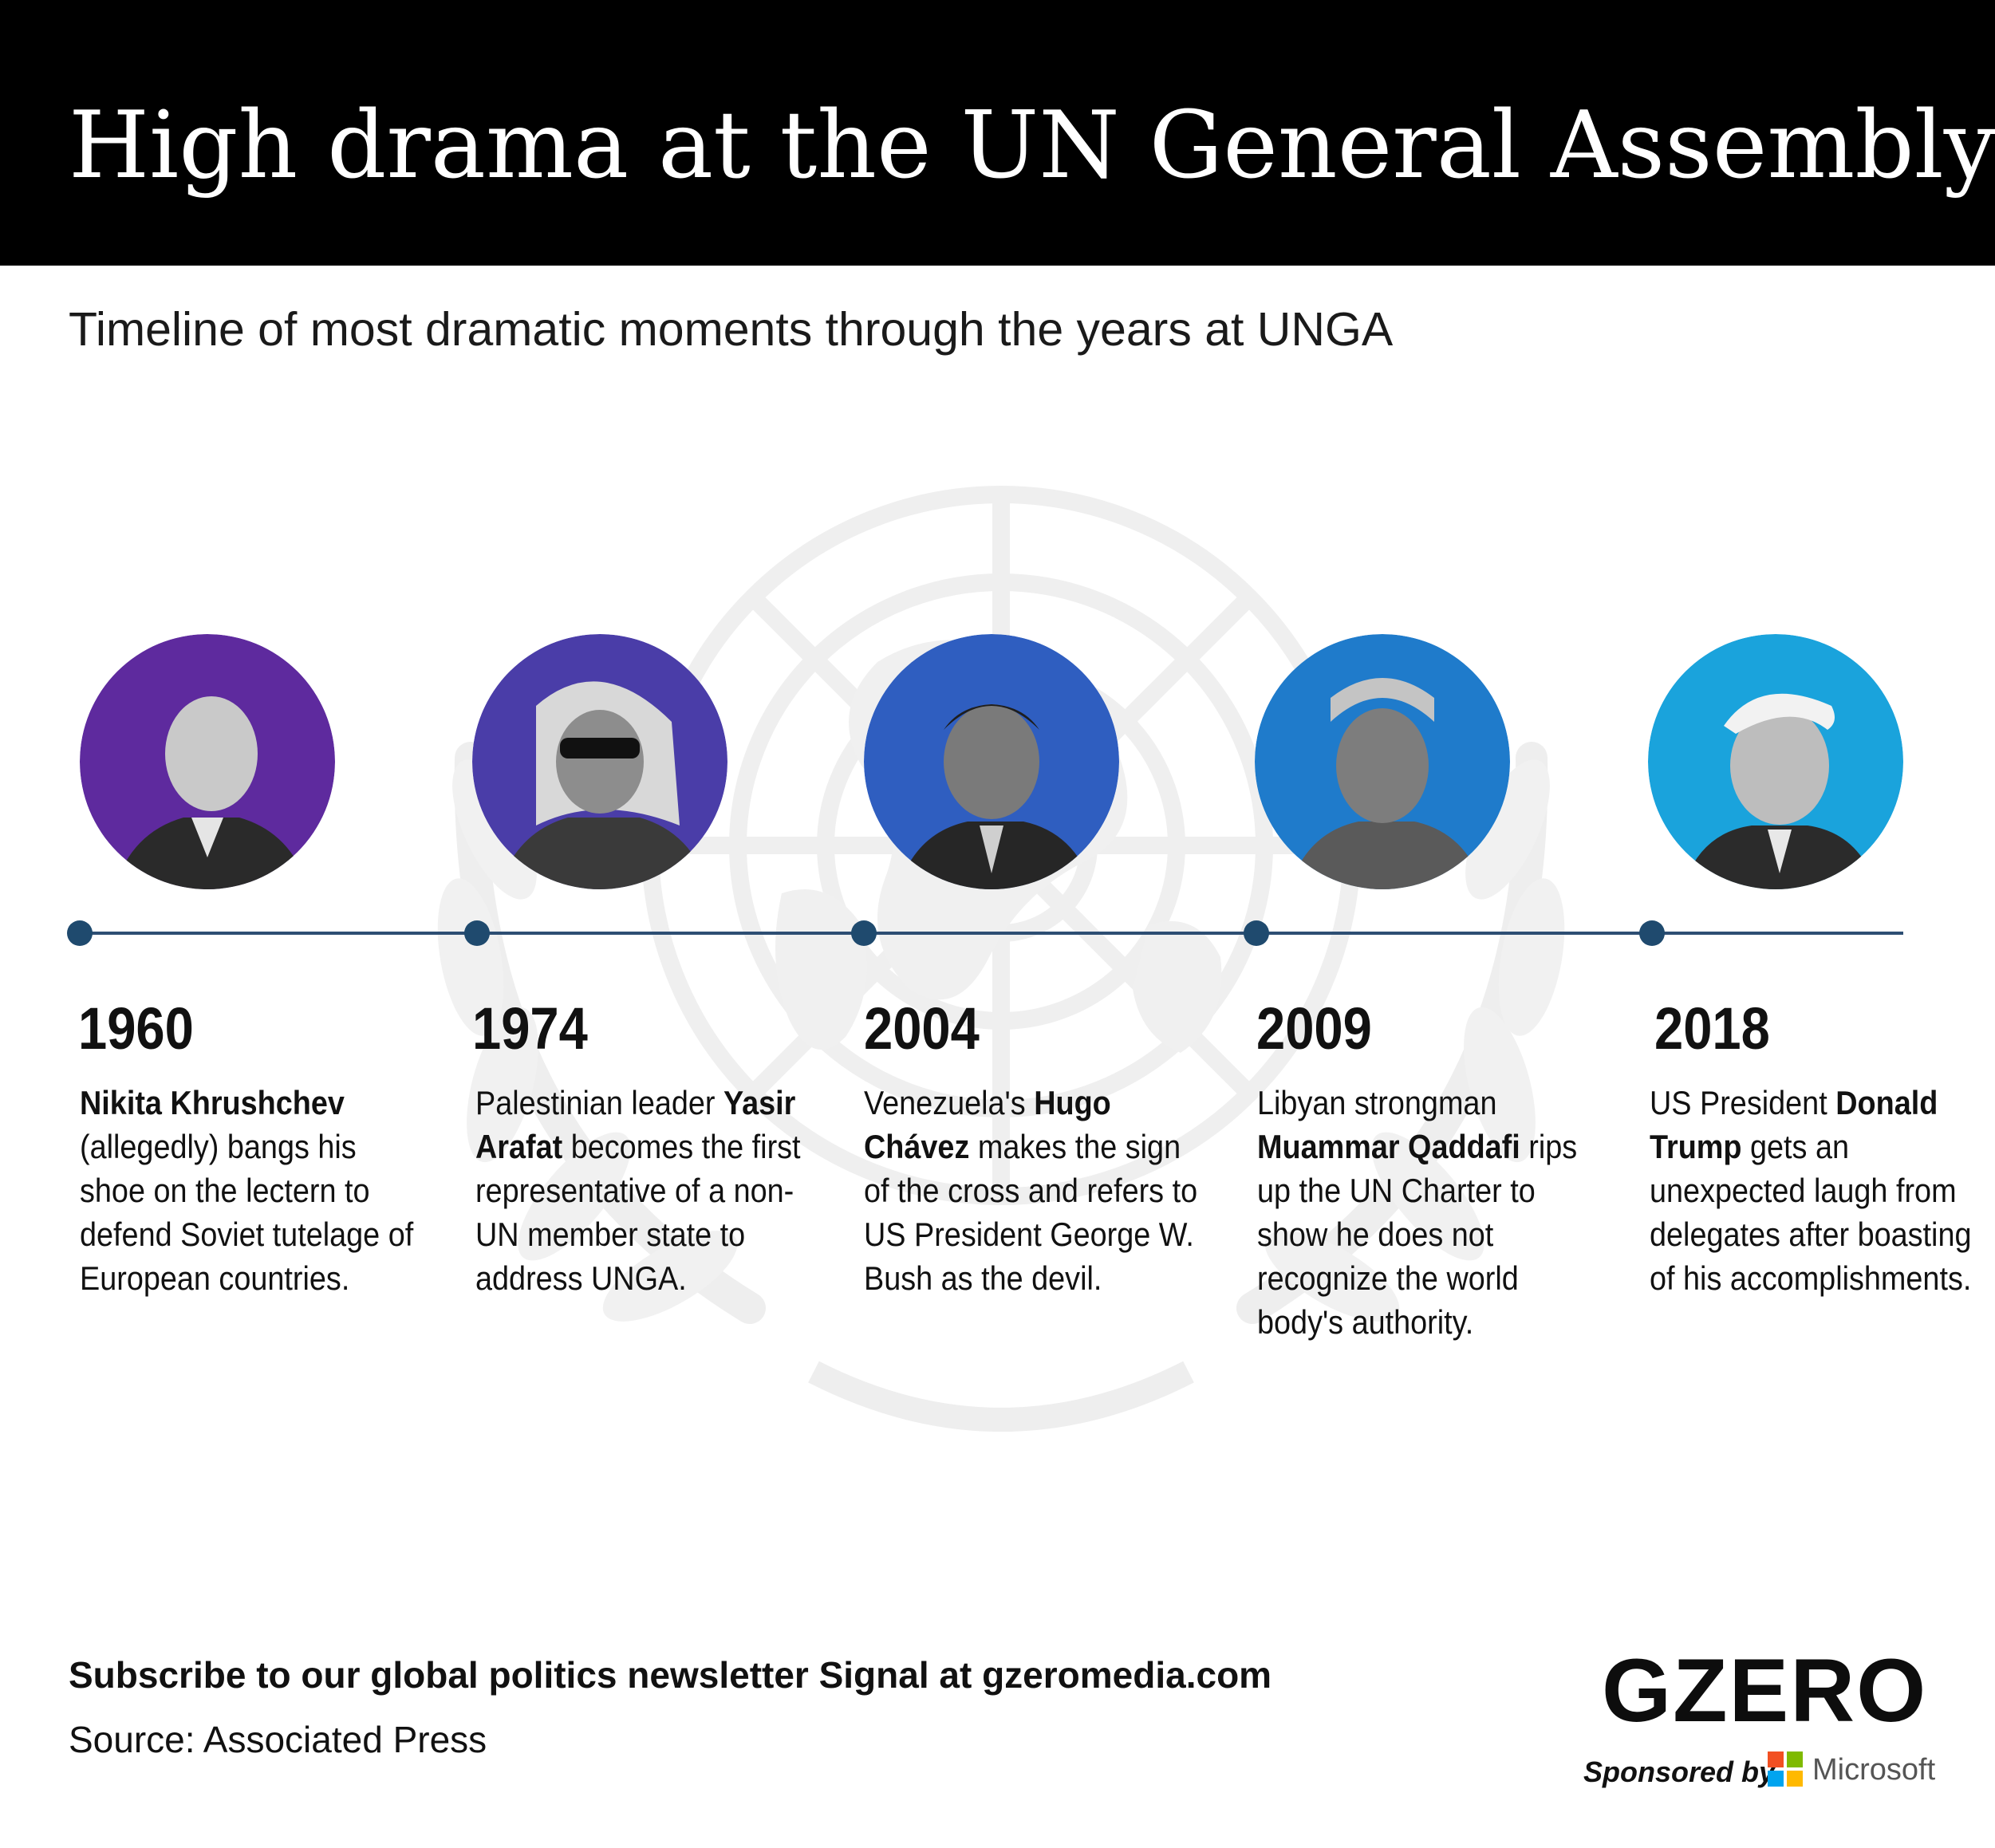 The width and height of the screenshot is (1995, 1848). Describe the element at coordinates (949, 1103) in the screenshot. I see `event-text: Venezuela's` at that location.